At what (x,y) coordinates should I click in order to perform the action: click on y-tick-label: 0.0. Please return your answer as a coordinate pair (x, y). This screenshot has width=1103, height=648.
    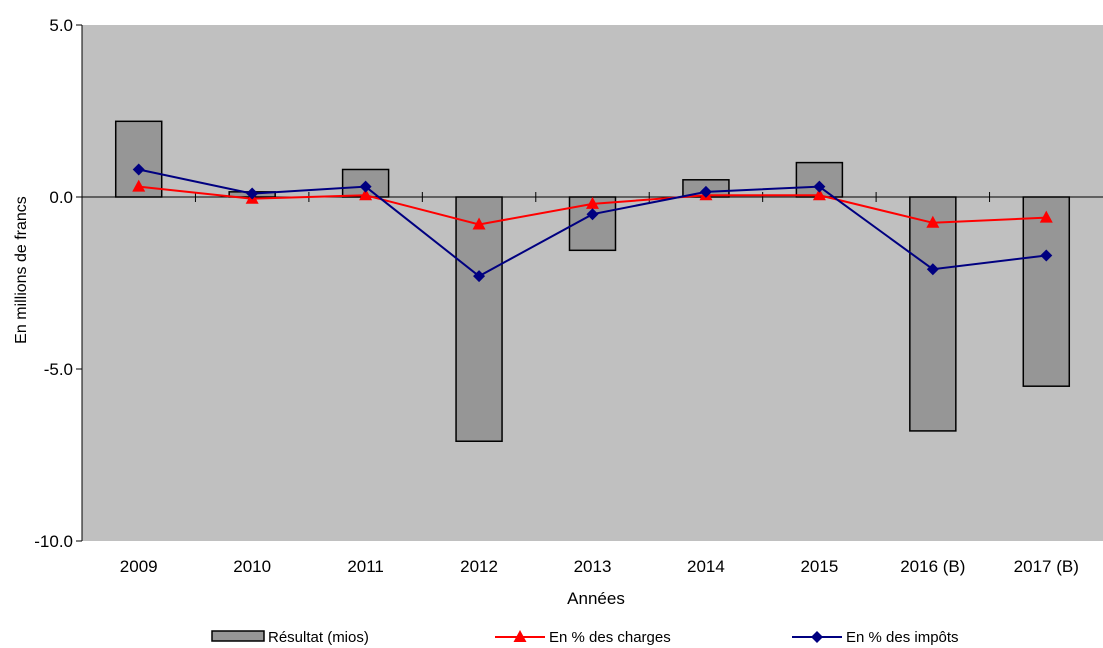
    Looking at the image, I should click on (61, 197).